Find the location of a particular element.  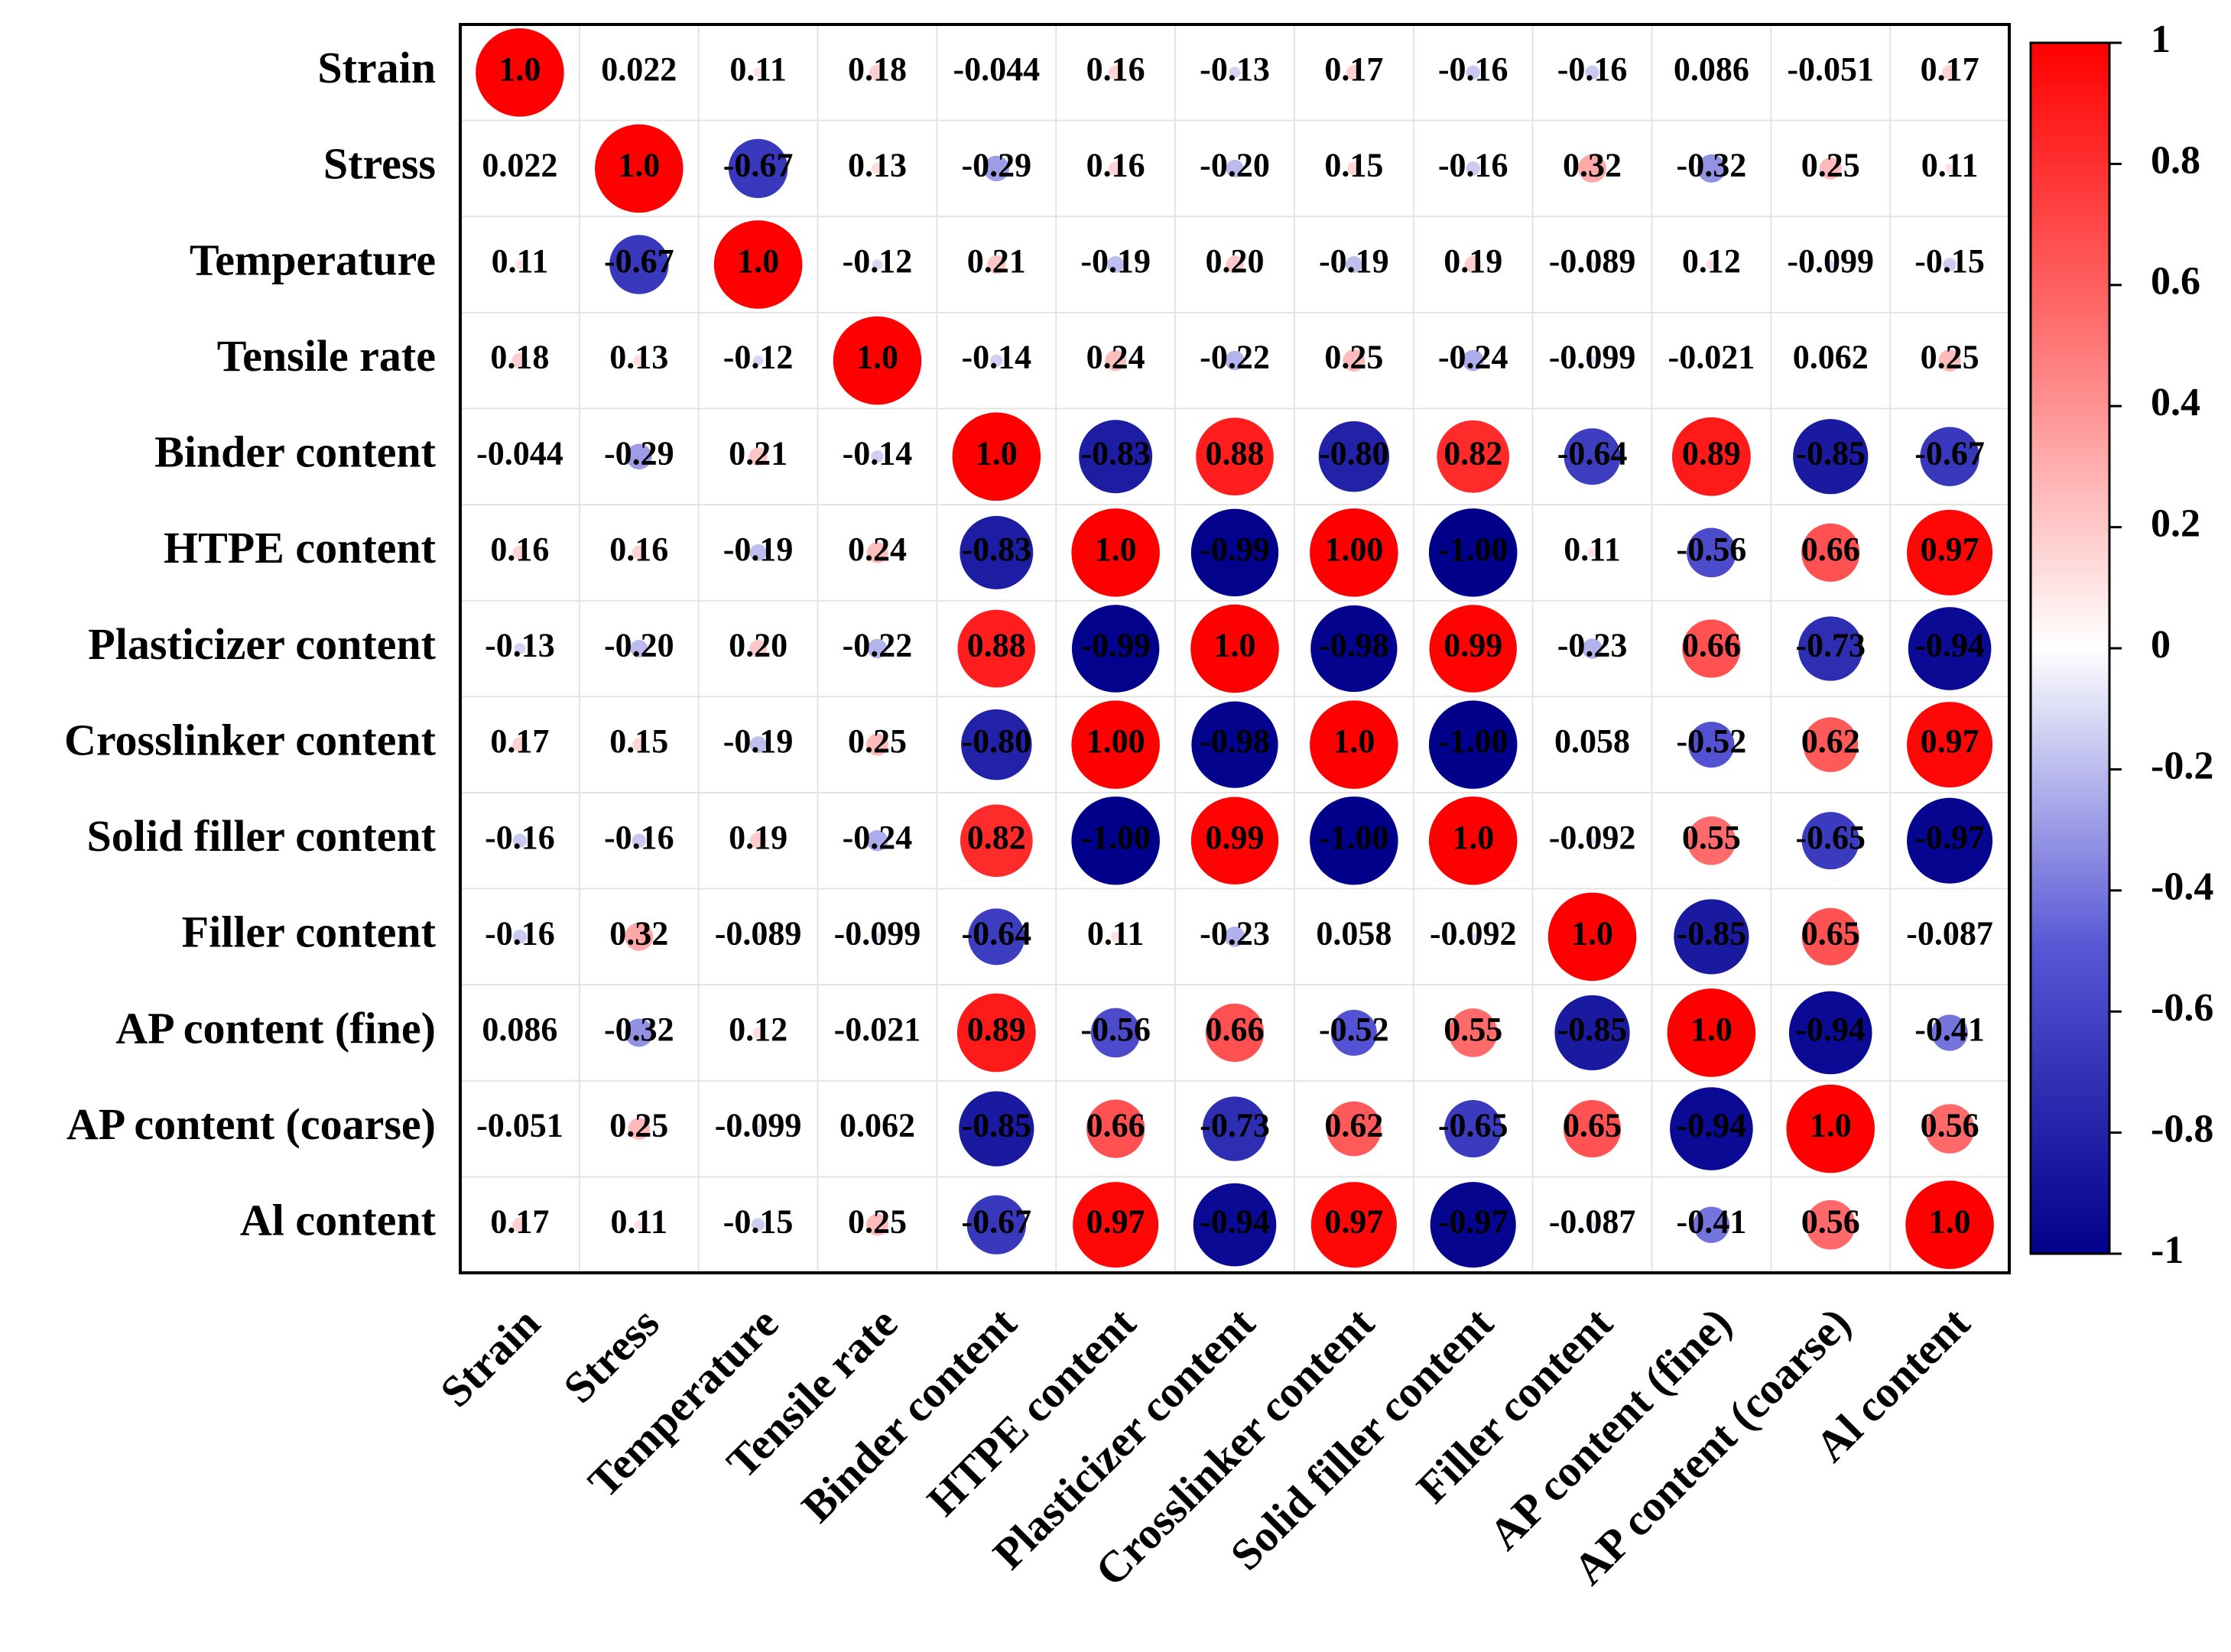

value-label: 0.11 is located at coordinates (1116, 933).